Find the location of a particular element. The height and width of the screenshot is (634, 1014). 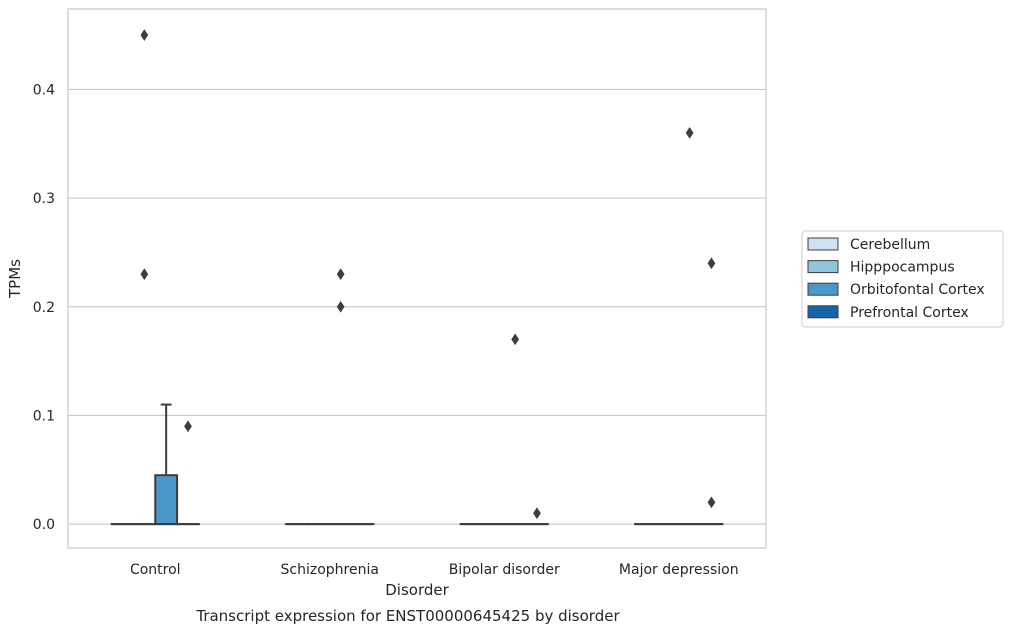

y-tick-label: 0.0 is located at coordinates (44, 525).